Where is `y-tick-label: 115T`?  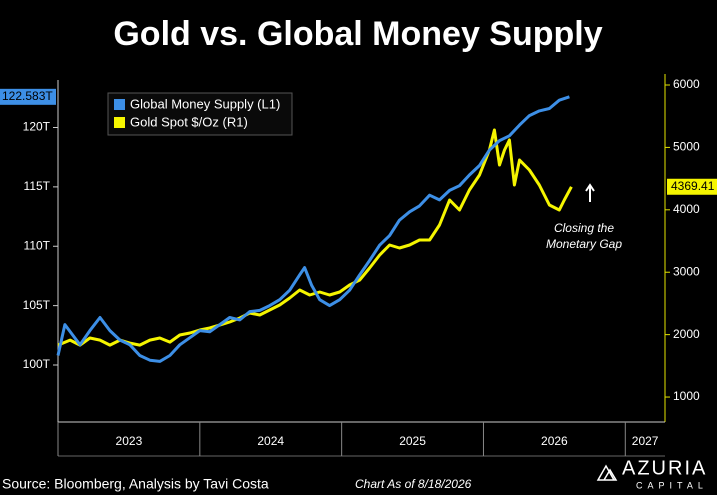 y-tick-label: 115T is located at coordinates (37, 186).